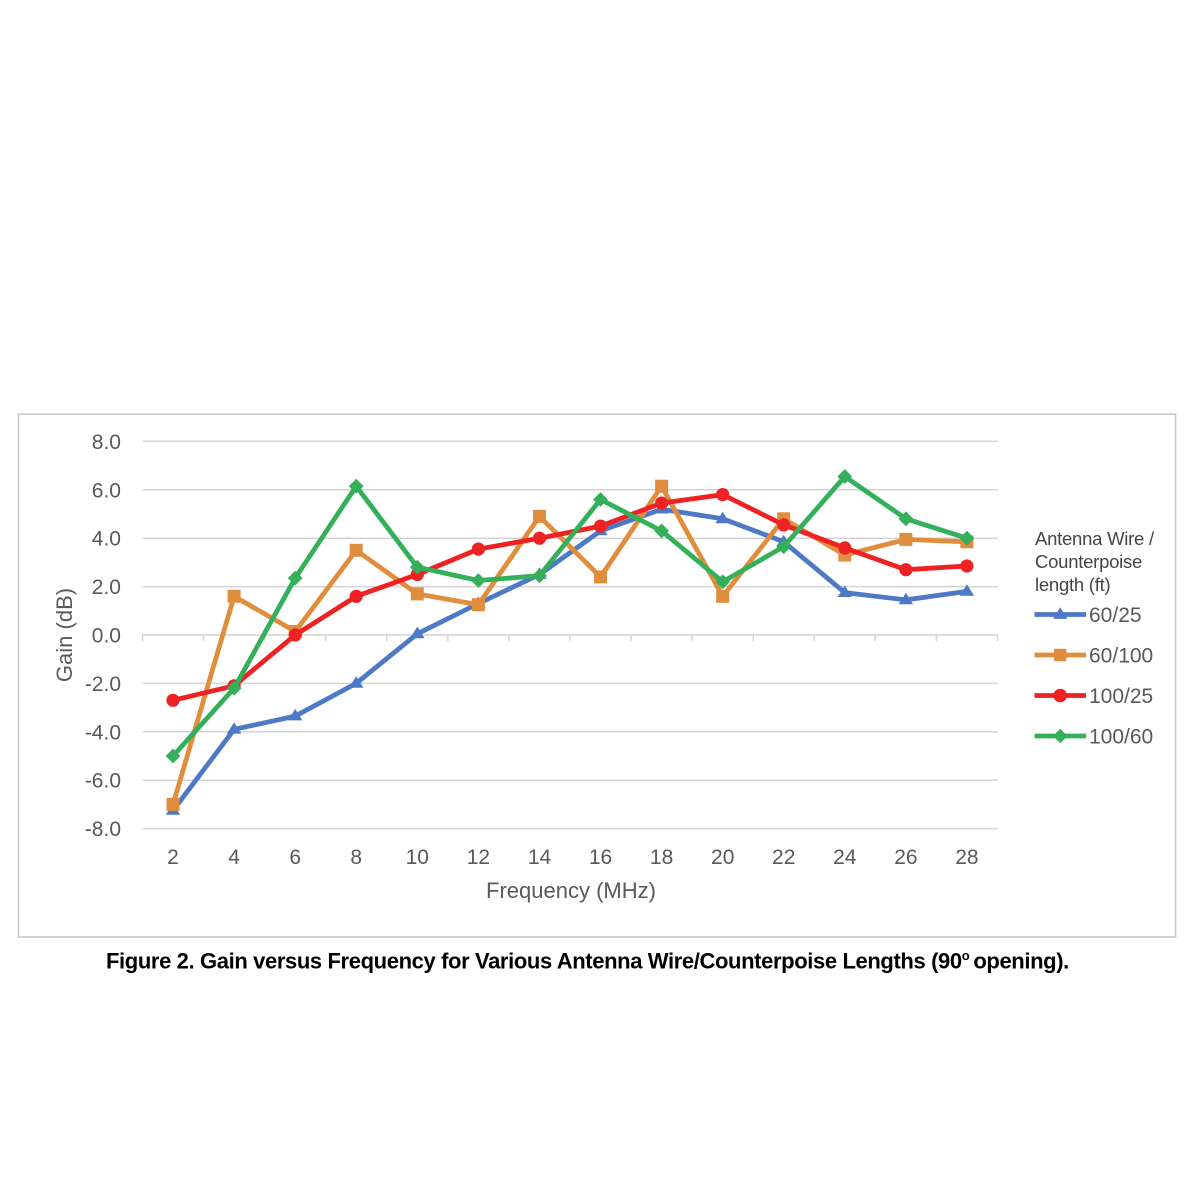 Image resolution: width=1200 pixels, height=1200 pixels. What do you see at coordinates (1121, 737) in the screenshot?
I see `svg-text: 100/60` at bounding box center [1121, 737].